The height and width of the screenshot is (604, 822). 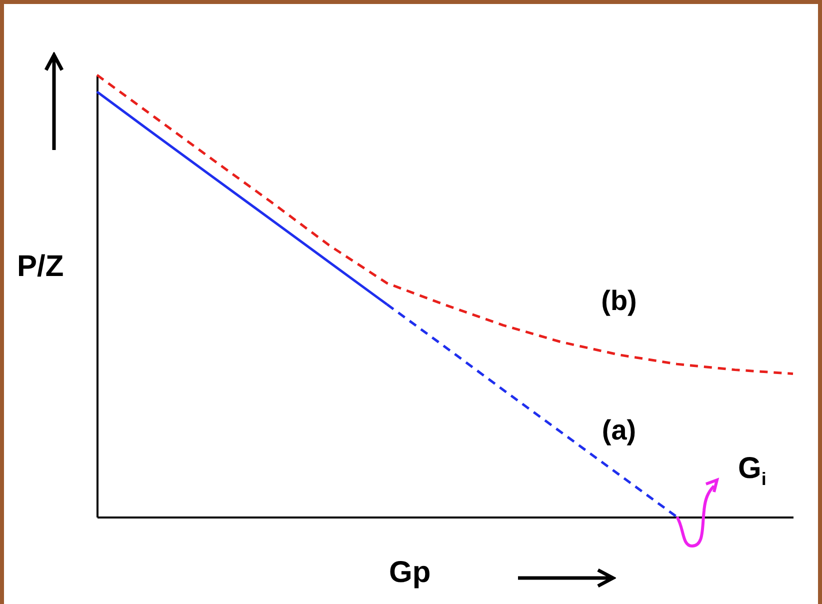 What do you see at coordinates (619, 300) in the screenshot?
I see `series-label: (b)` at bounding box center [619, 300].